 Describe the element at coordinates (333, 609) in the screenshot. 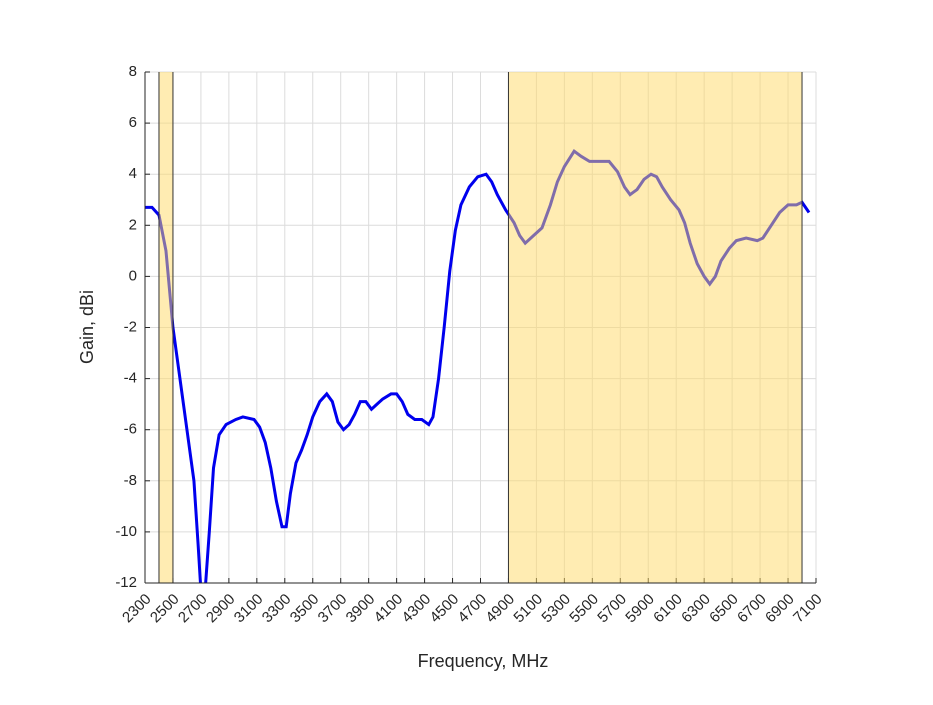

I see `x-tick-label: 3700` at that location.